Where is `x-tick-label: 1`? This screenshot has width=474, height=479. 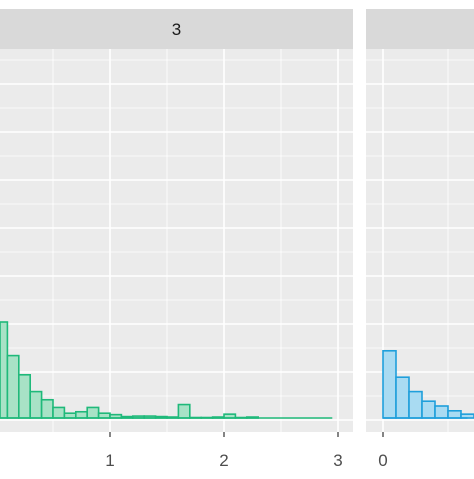 x-tick-label: 1 is located at coordinates (109, 460).